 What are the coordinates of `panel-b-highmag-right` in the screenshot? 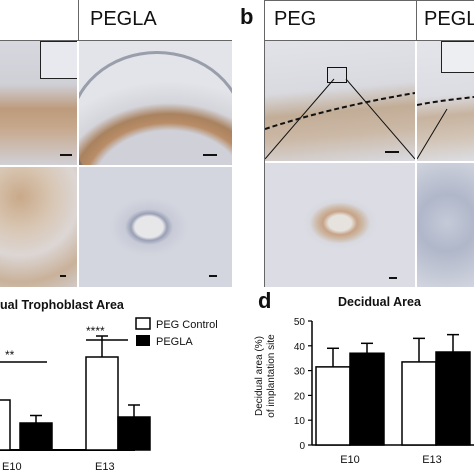 It's located at (445, 225).